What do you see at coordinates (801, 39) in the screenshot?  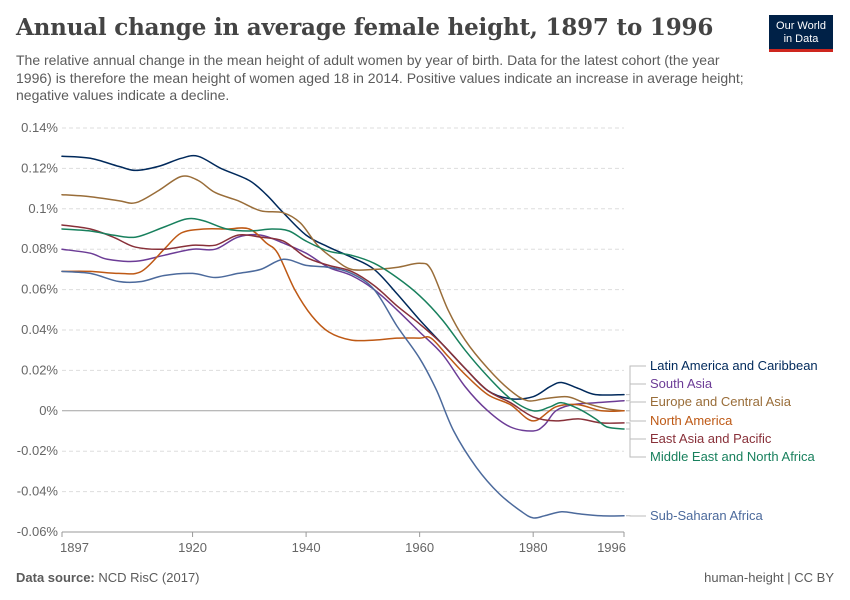 I see `logo-line-2: in Data` at bounding box center [801, 39].